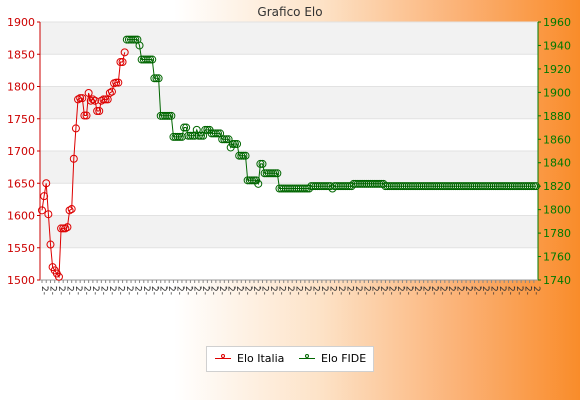  What do you see at coordinates (21, 119) in the screenshot?
I see `left-tick-label: 1750` at bounding box center [21, 119].